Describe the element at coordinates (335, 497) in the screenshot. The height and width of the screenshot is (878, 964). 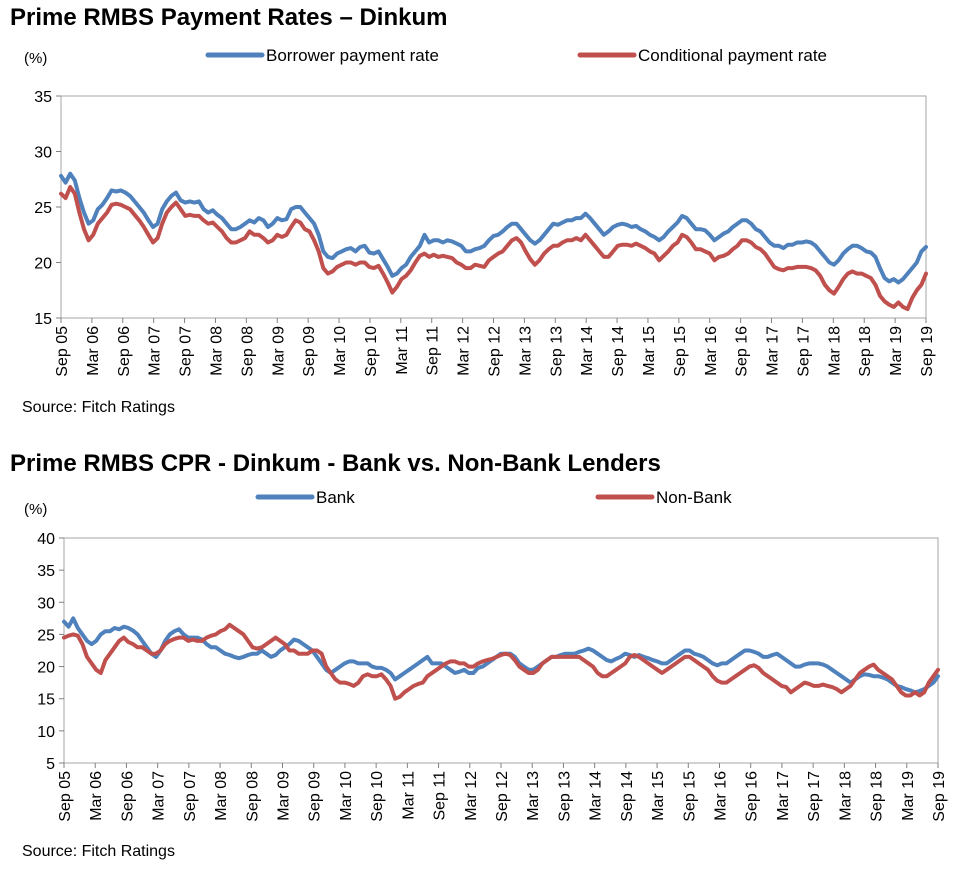
I see `legend-label-bank: Bank` at that location.